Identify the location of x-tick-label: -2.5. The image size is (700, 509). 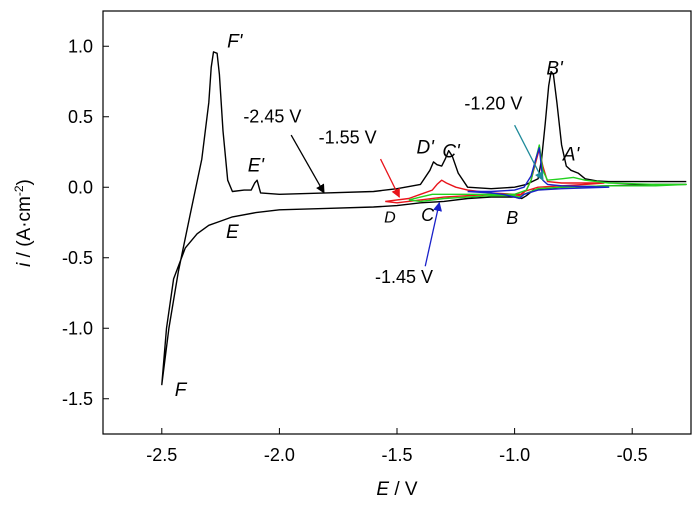
(161, 455).